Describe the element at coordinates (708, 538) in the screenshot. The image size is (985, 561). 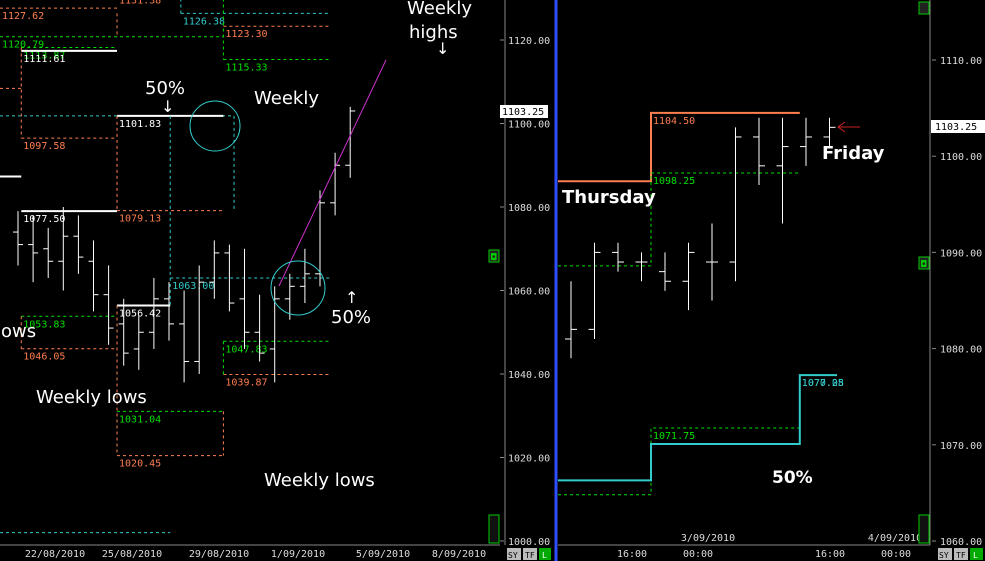
I see `x-date-label: 3/09/2010` at that location.